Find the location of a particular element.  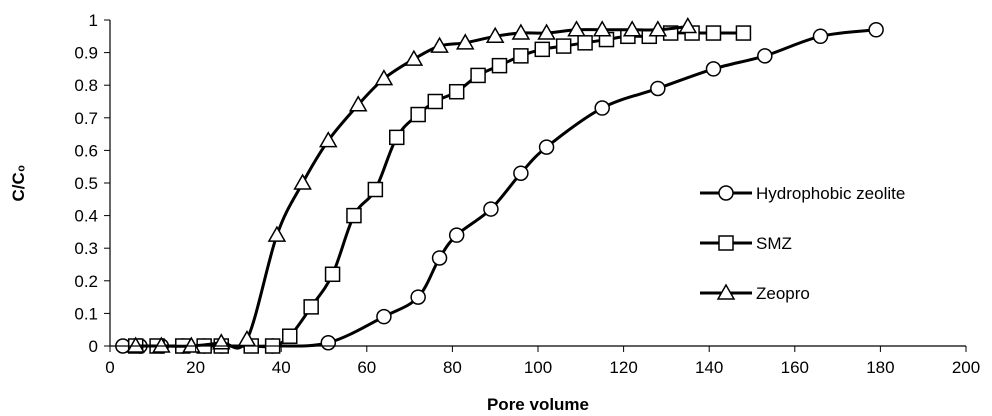

y-tick-label: 0 is located at coordinates (93, 346).